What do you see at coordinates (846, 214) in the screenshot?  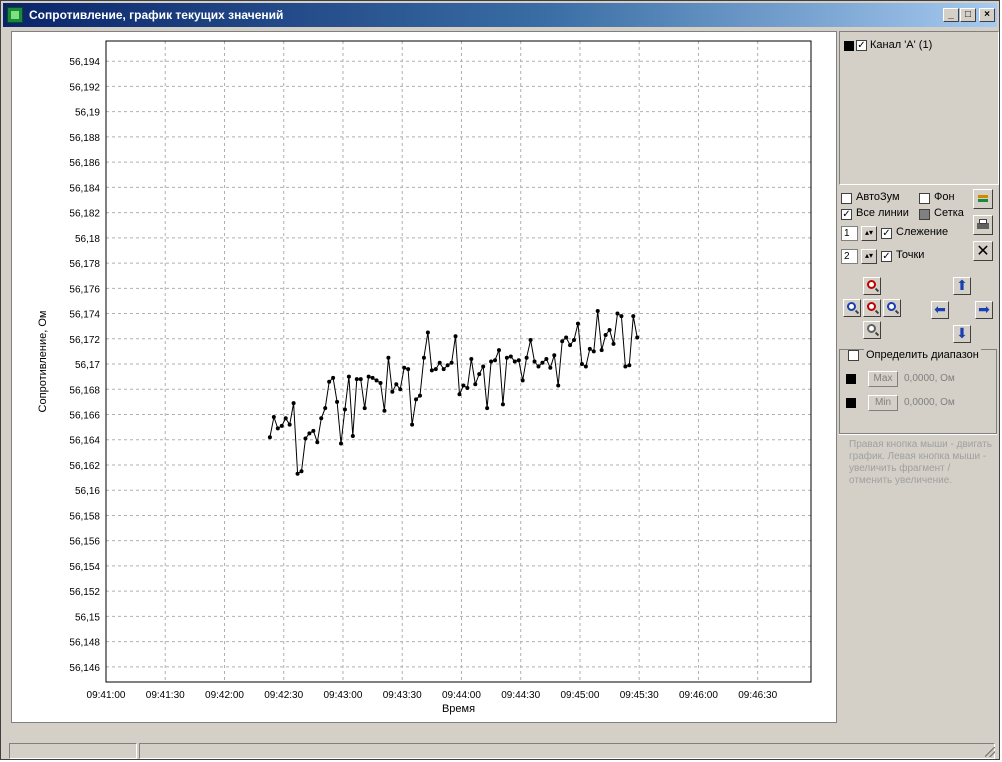 I see `all-lines-checkbox: ✓` at bounding box center [846, 214].